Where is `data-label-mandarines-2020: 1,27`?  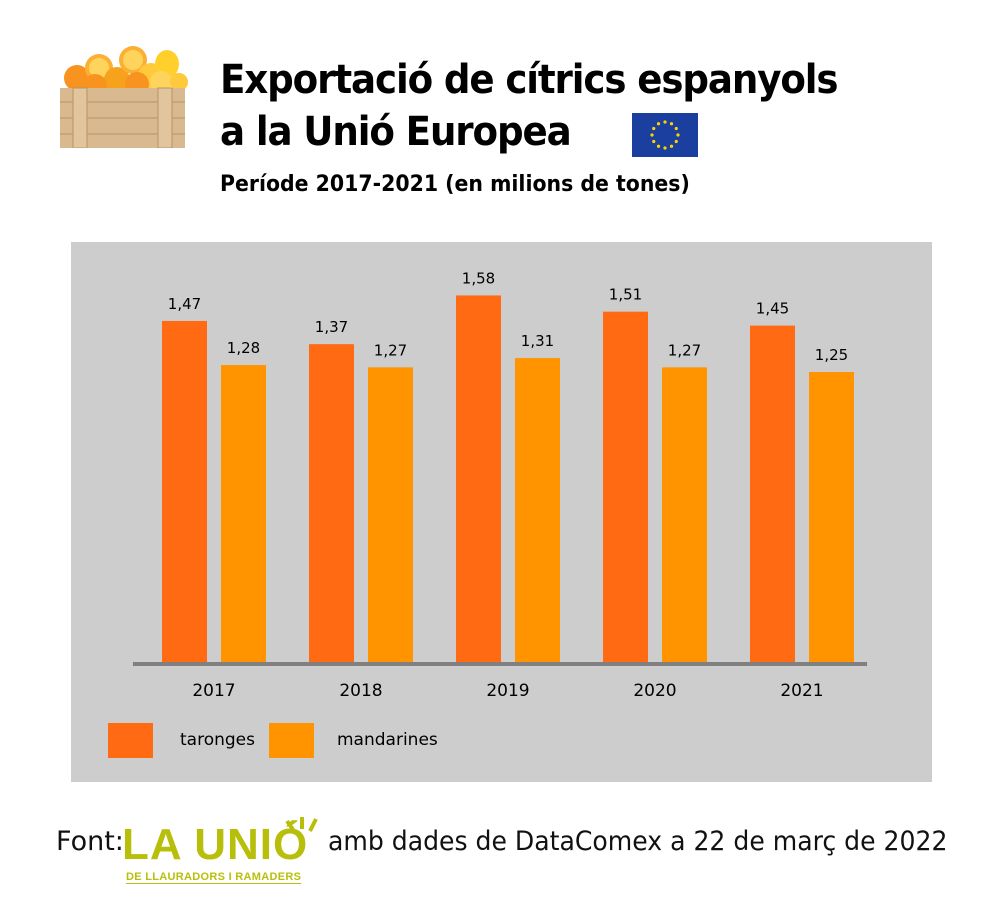 data-label-mandarines-2020: 1,27 is located at coordinates (684, 350).